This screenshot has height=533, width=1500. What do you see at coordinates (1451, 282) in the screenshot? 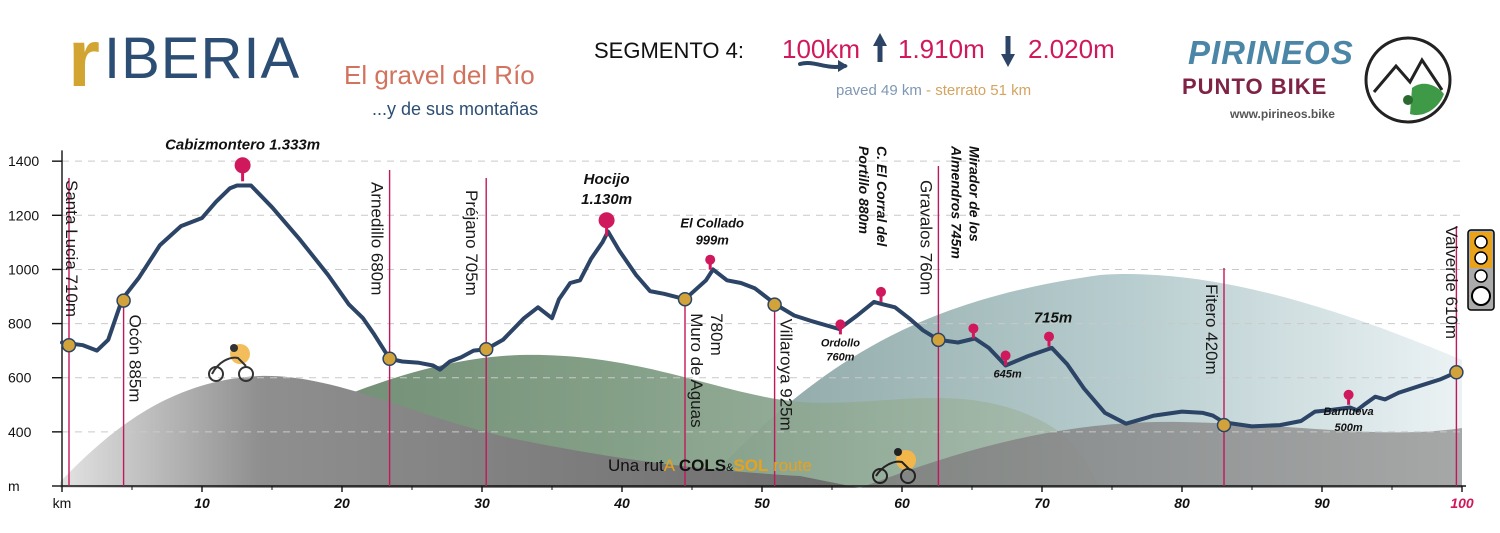
I see `town-label: Valverde 610m` at bounding box center [1451, 282].